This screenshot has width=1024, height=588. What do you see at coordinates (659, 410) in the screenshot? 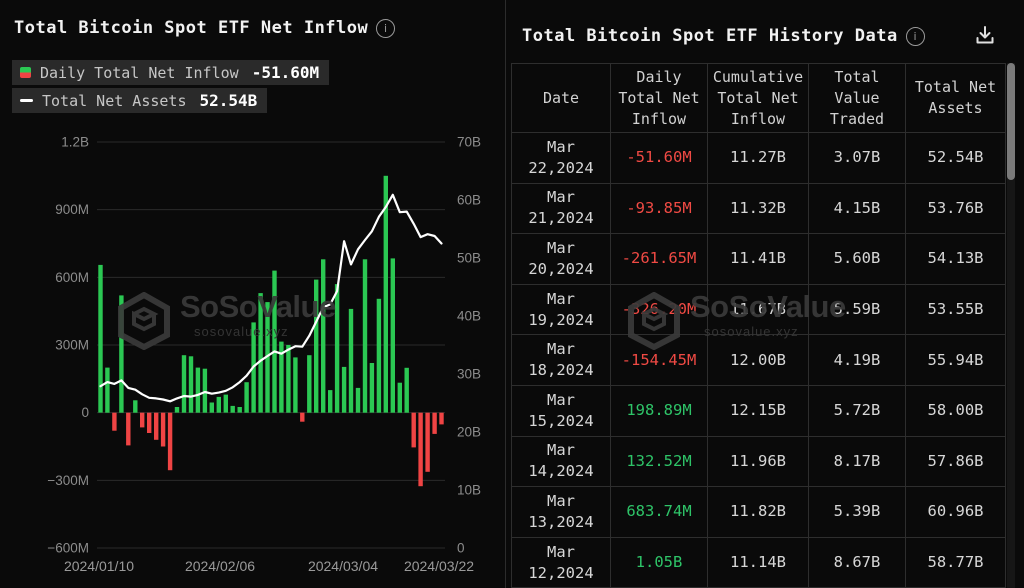
I see `cell-daily-inflow: 198.89M` at bounding box center [659, 410].